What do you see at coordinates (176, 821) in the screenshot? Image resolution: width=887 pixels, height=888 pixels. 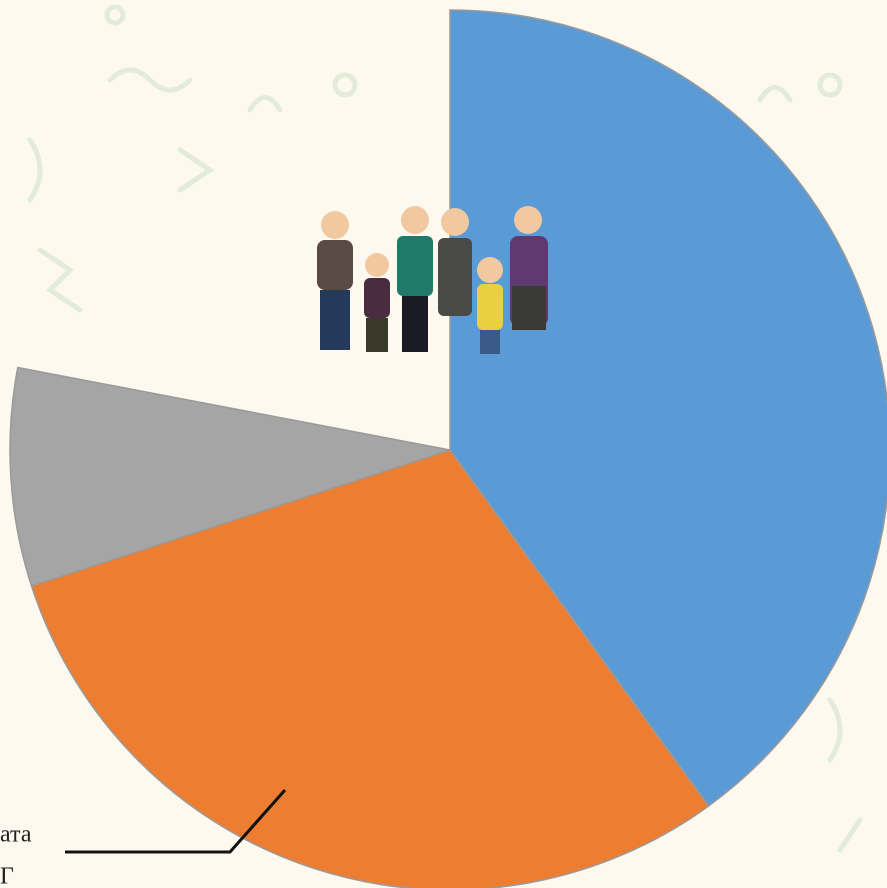 I see `leader-line` at bounding box center [176, 821].